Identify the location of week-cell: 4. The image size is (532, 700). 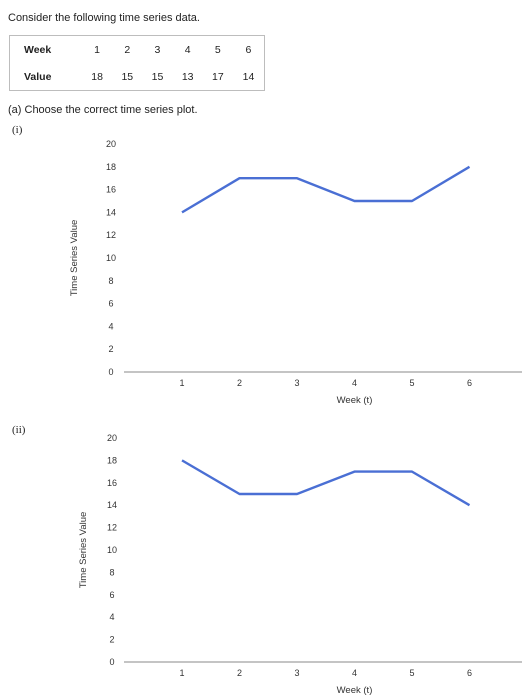
(187, 49).